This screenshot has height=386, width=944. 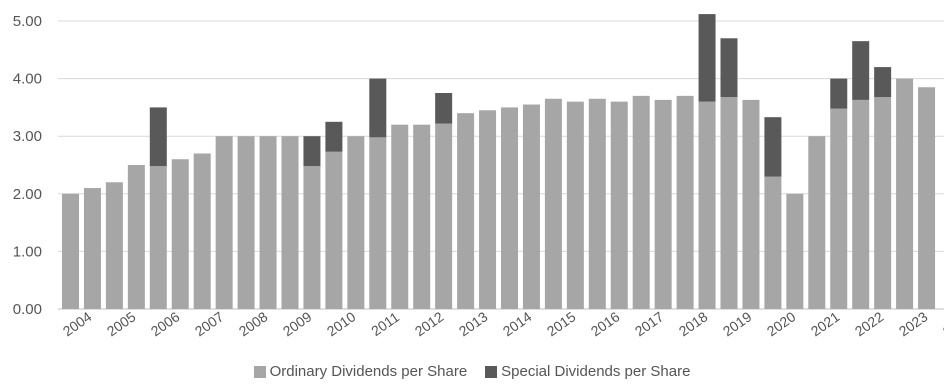 What do you see at coordinates (781, 323) in the screenshot?
I see `x-tick-label: 2020` at bounding box center [781, 323].